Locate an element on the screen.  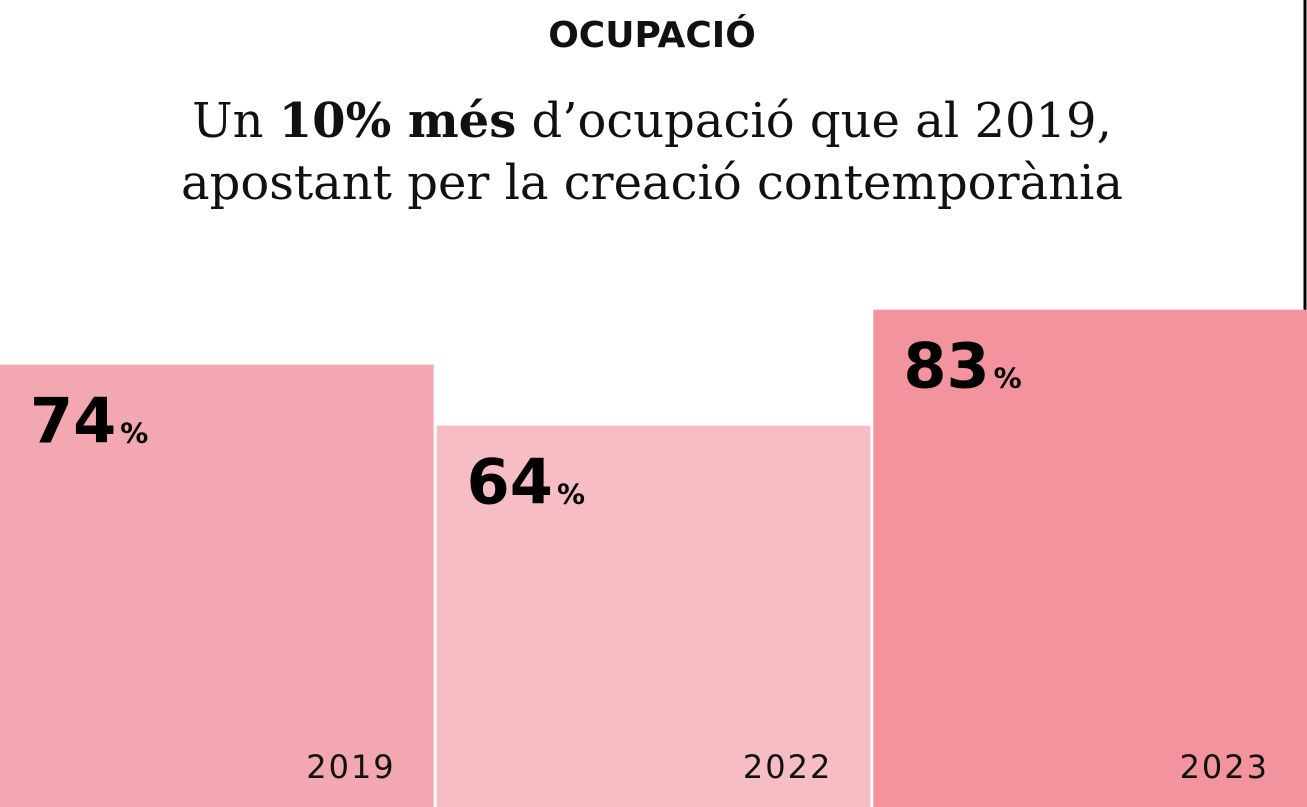
subtitle-line: Un 10% més d’ocupació que al 2019, is located at coordinates (652, 121).